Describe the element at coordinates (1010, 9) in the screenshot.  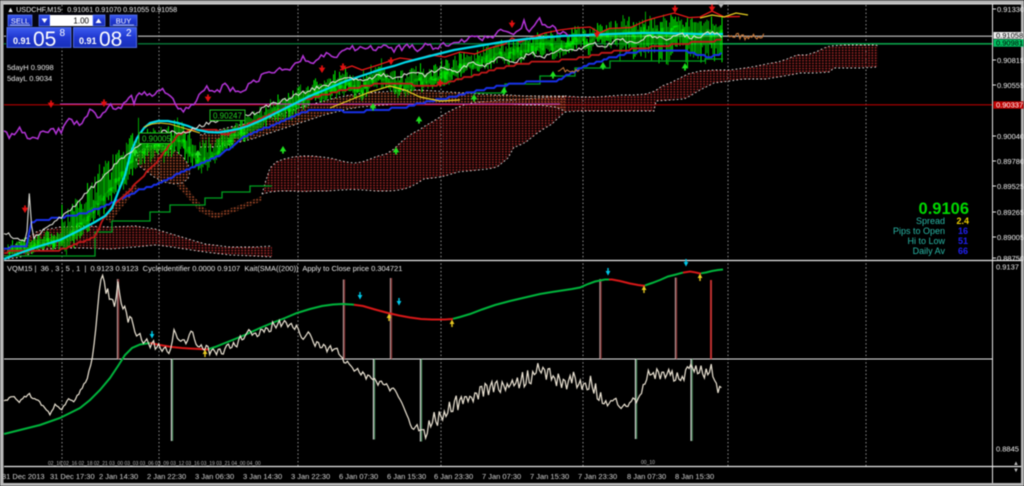
I see `svg-text: 0.91330` at that location.